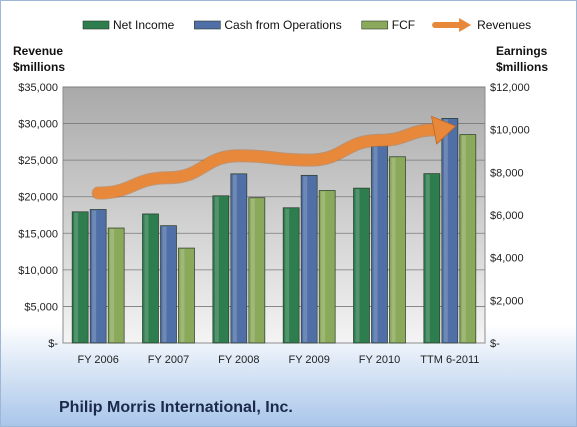 The height and width of the screenshot is (427, 577). What do you see at coordinates (38, 125) in the screenshot?
I see `left-tick-label: $30,000` at bounding box center [38, 125].